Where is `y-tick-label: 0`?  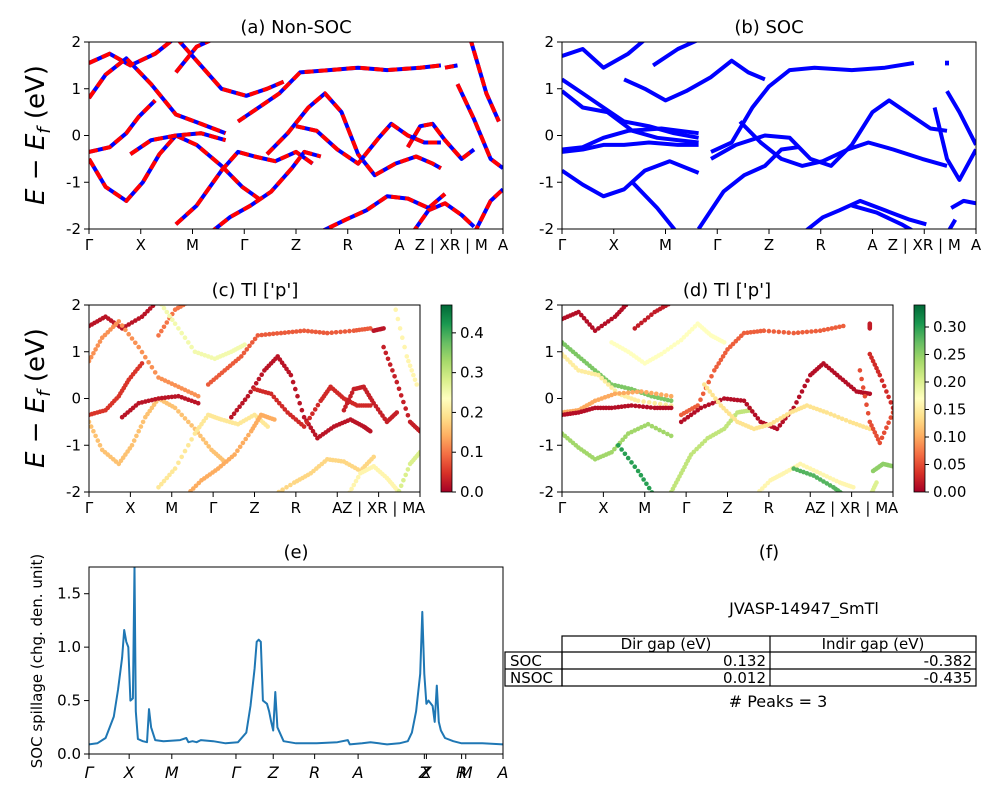
y-tick-label: 0 is located at coordinates (549, 136).